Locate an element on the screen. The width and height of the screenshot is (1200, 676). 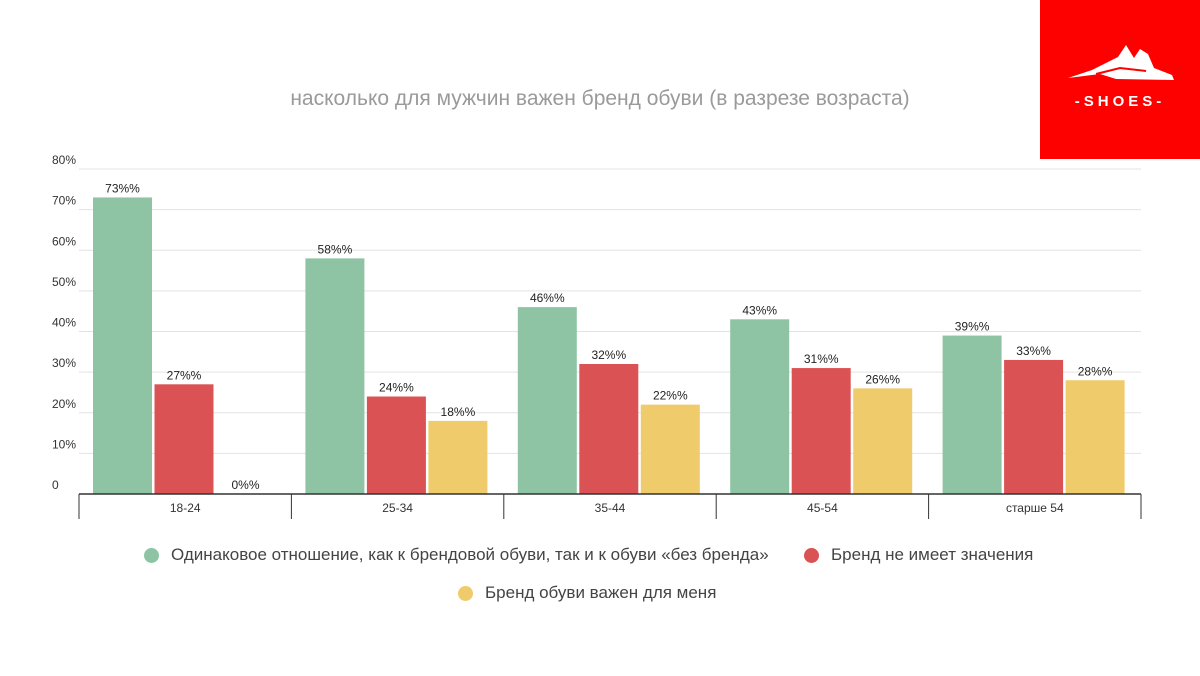
shoes-logo: -SHOES- is located at coordinates (1120, 79).